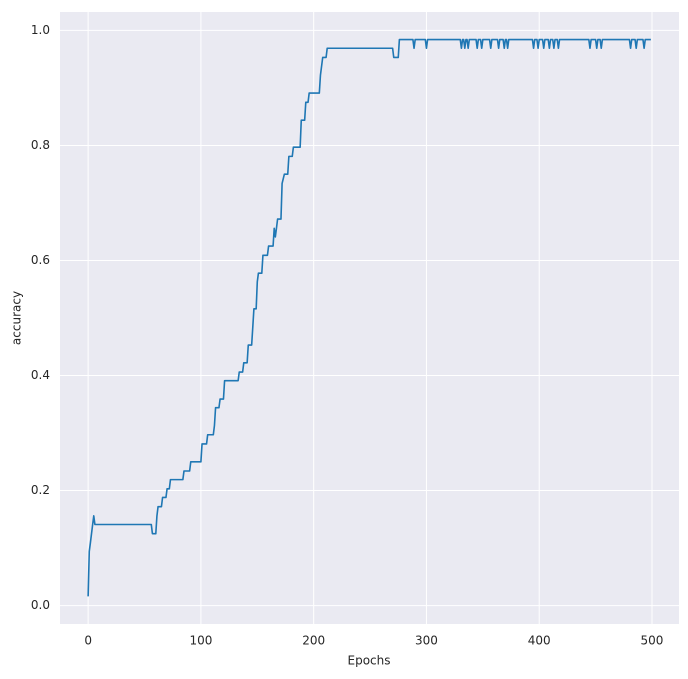 Image resolution: width=688 pixels, height=679 pixels. I want to click on y-tick-label: 0.2, so click(40, 490).